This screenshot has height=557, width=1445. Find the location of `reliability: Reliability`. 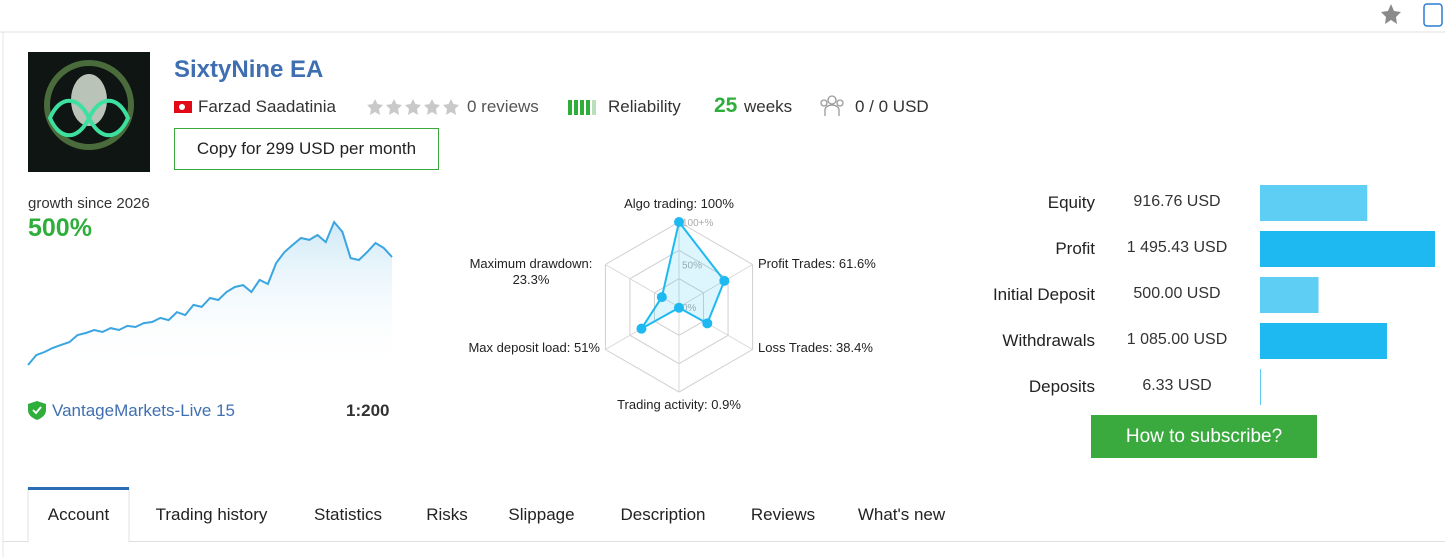

reliability: Reliability is located at coordinates (644, 106).